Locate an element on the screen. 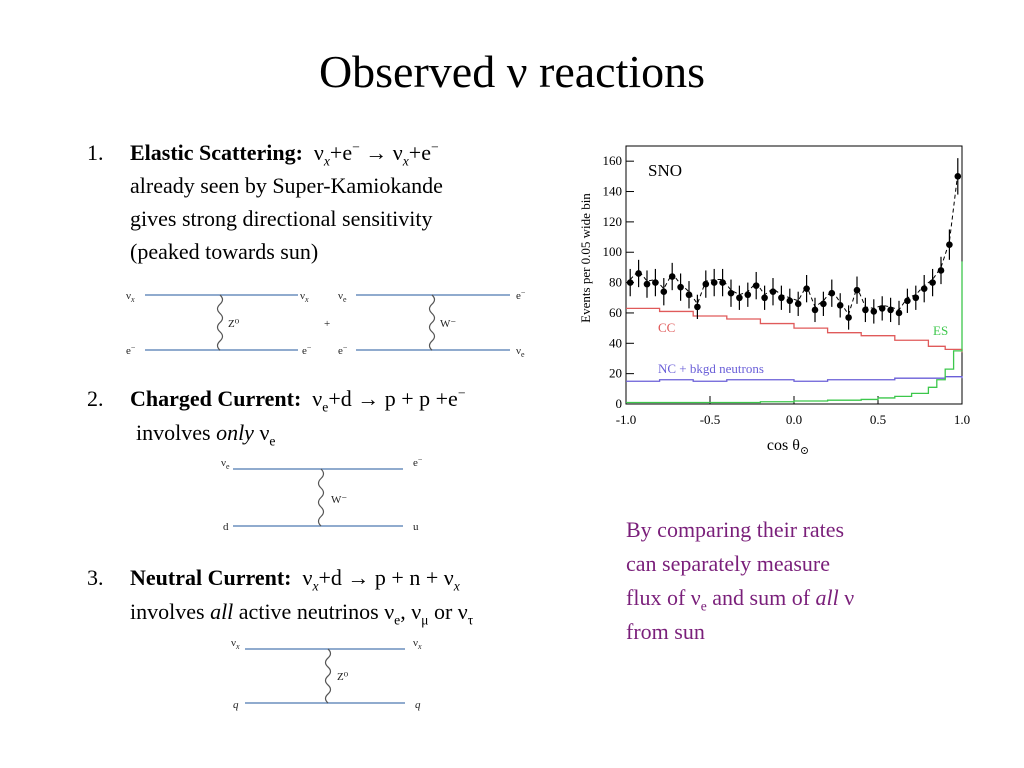  feynman-diagram-charged-current: νe e− d u W⁻ is located at coordinates (322, 494).